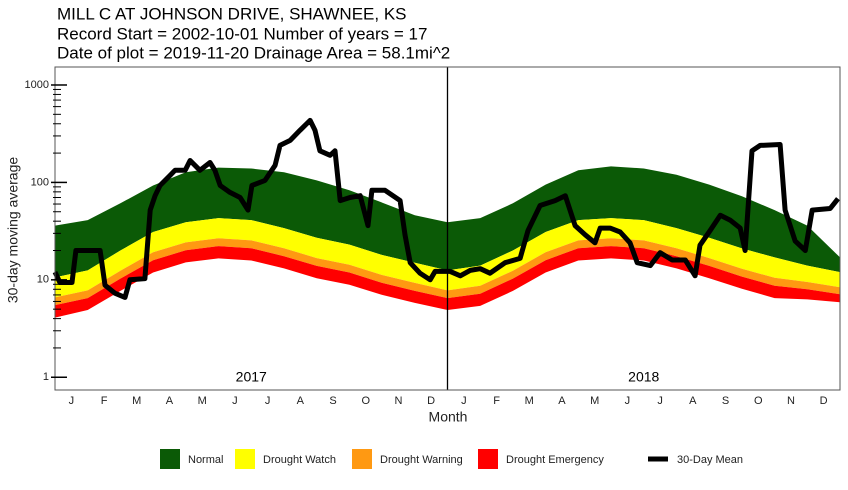 This screenshot has width=848, height=490. What do you see at coordinates (232, 13) in the screenshot?
I see `title-line: MILL C AT JOHNSON DRIVE, SHAWNEE, KS` at bounding box center [232, 13].